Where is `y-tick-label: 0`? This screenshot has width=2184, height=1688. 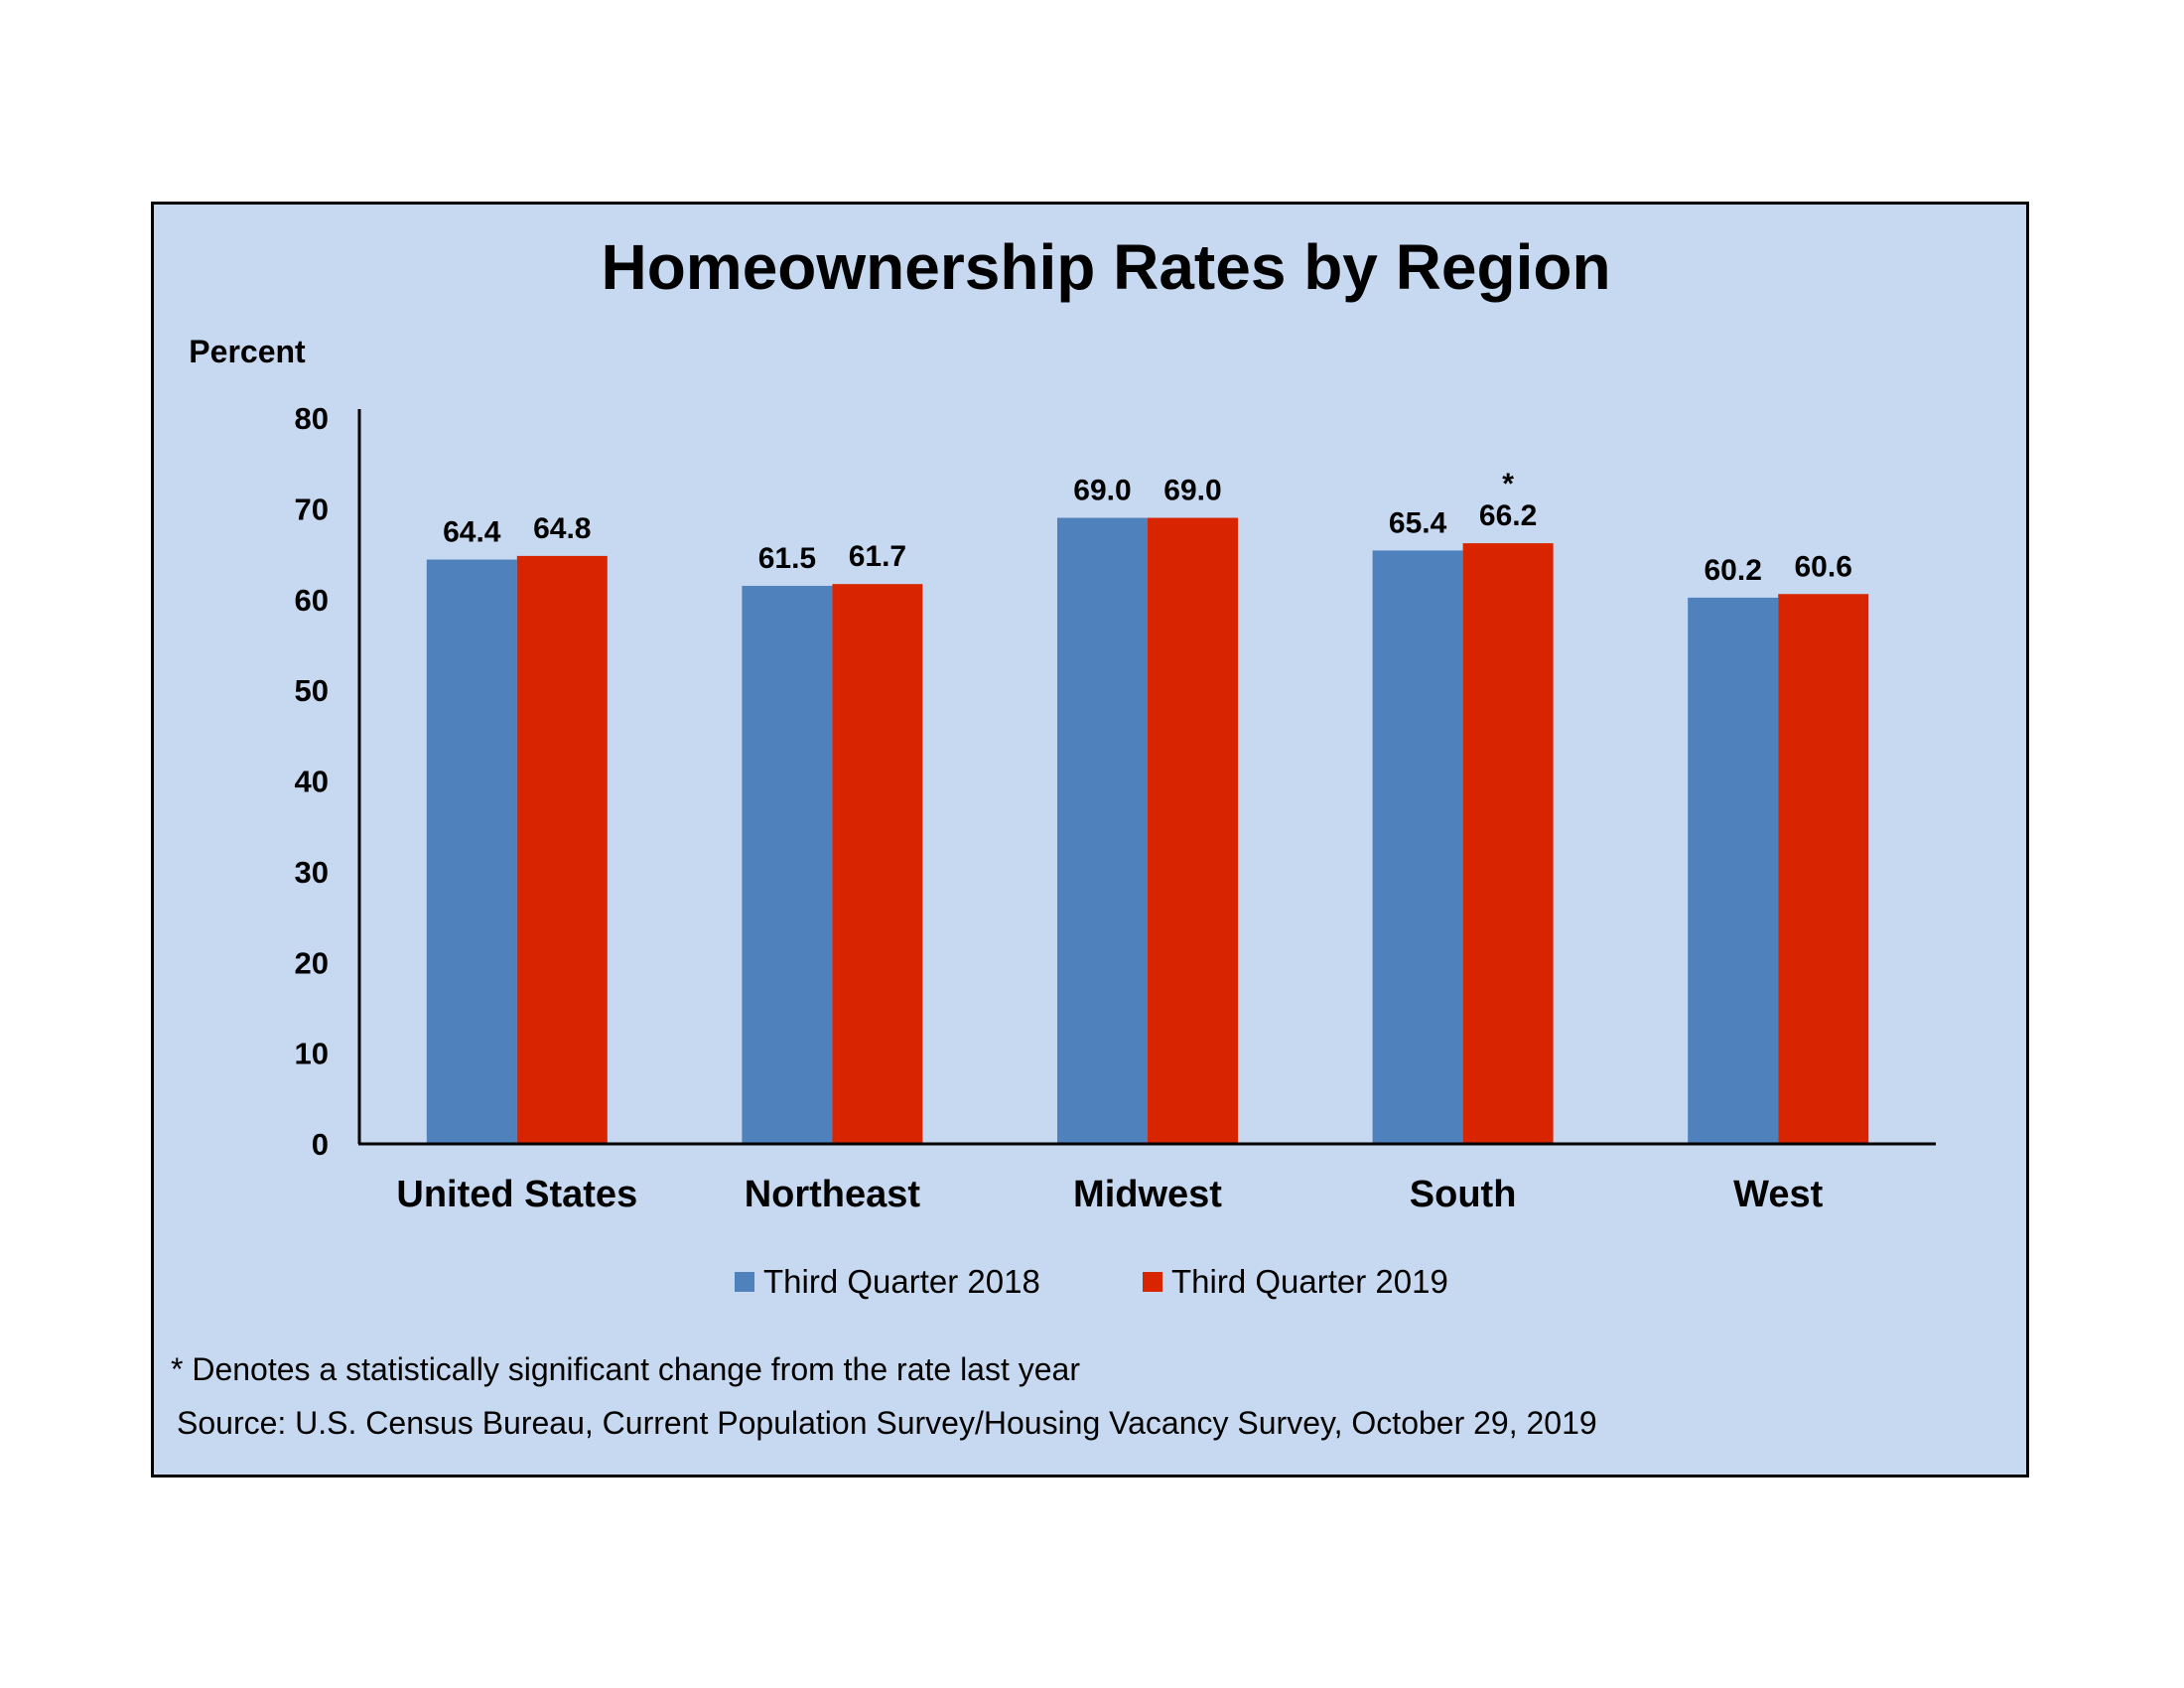
y-tick-label: 0 is located at coordinates (320, 1144).